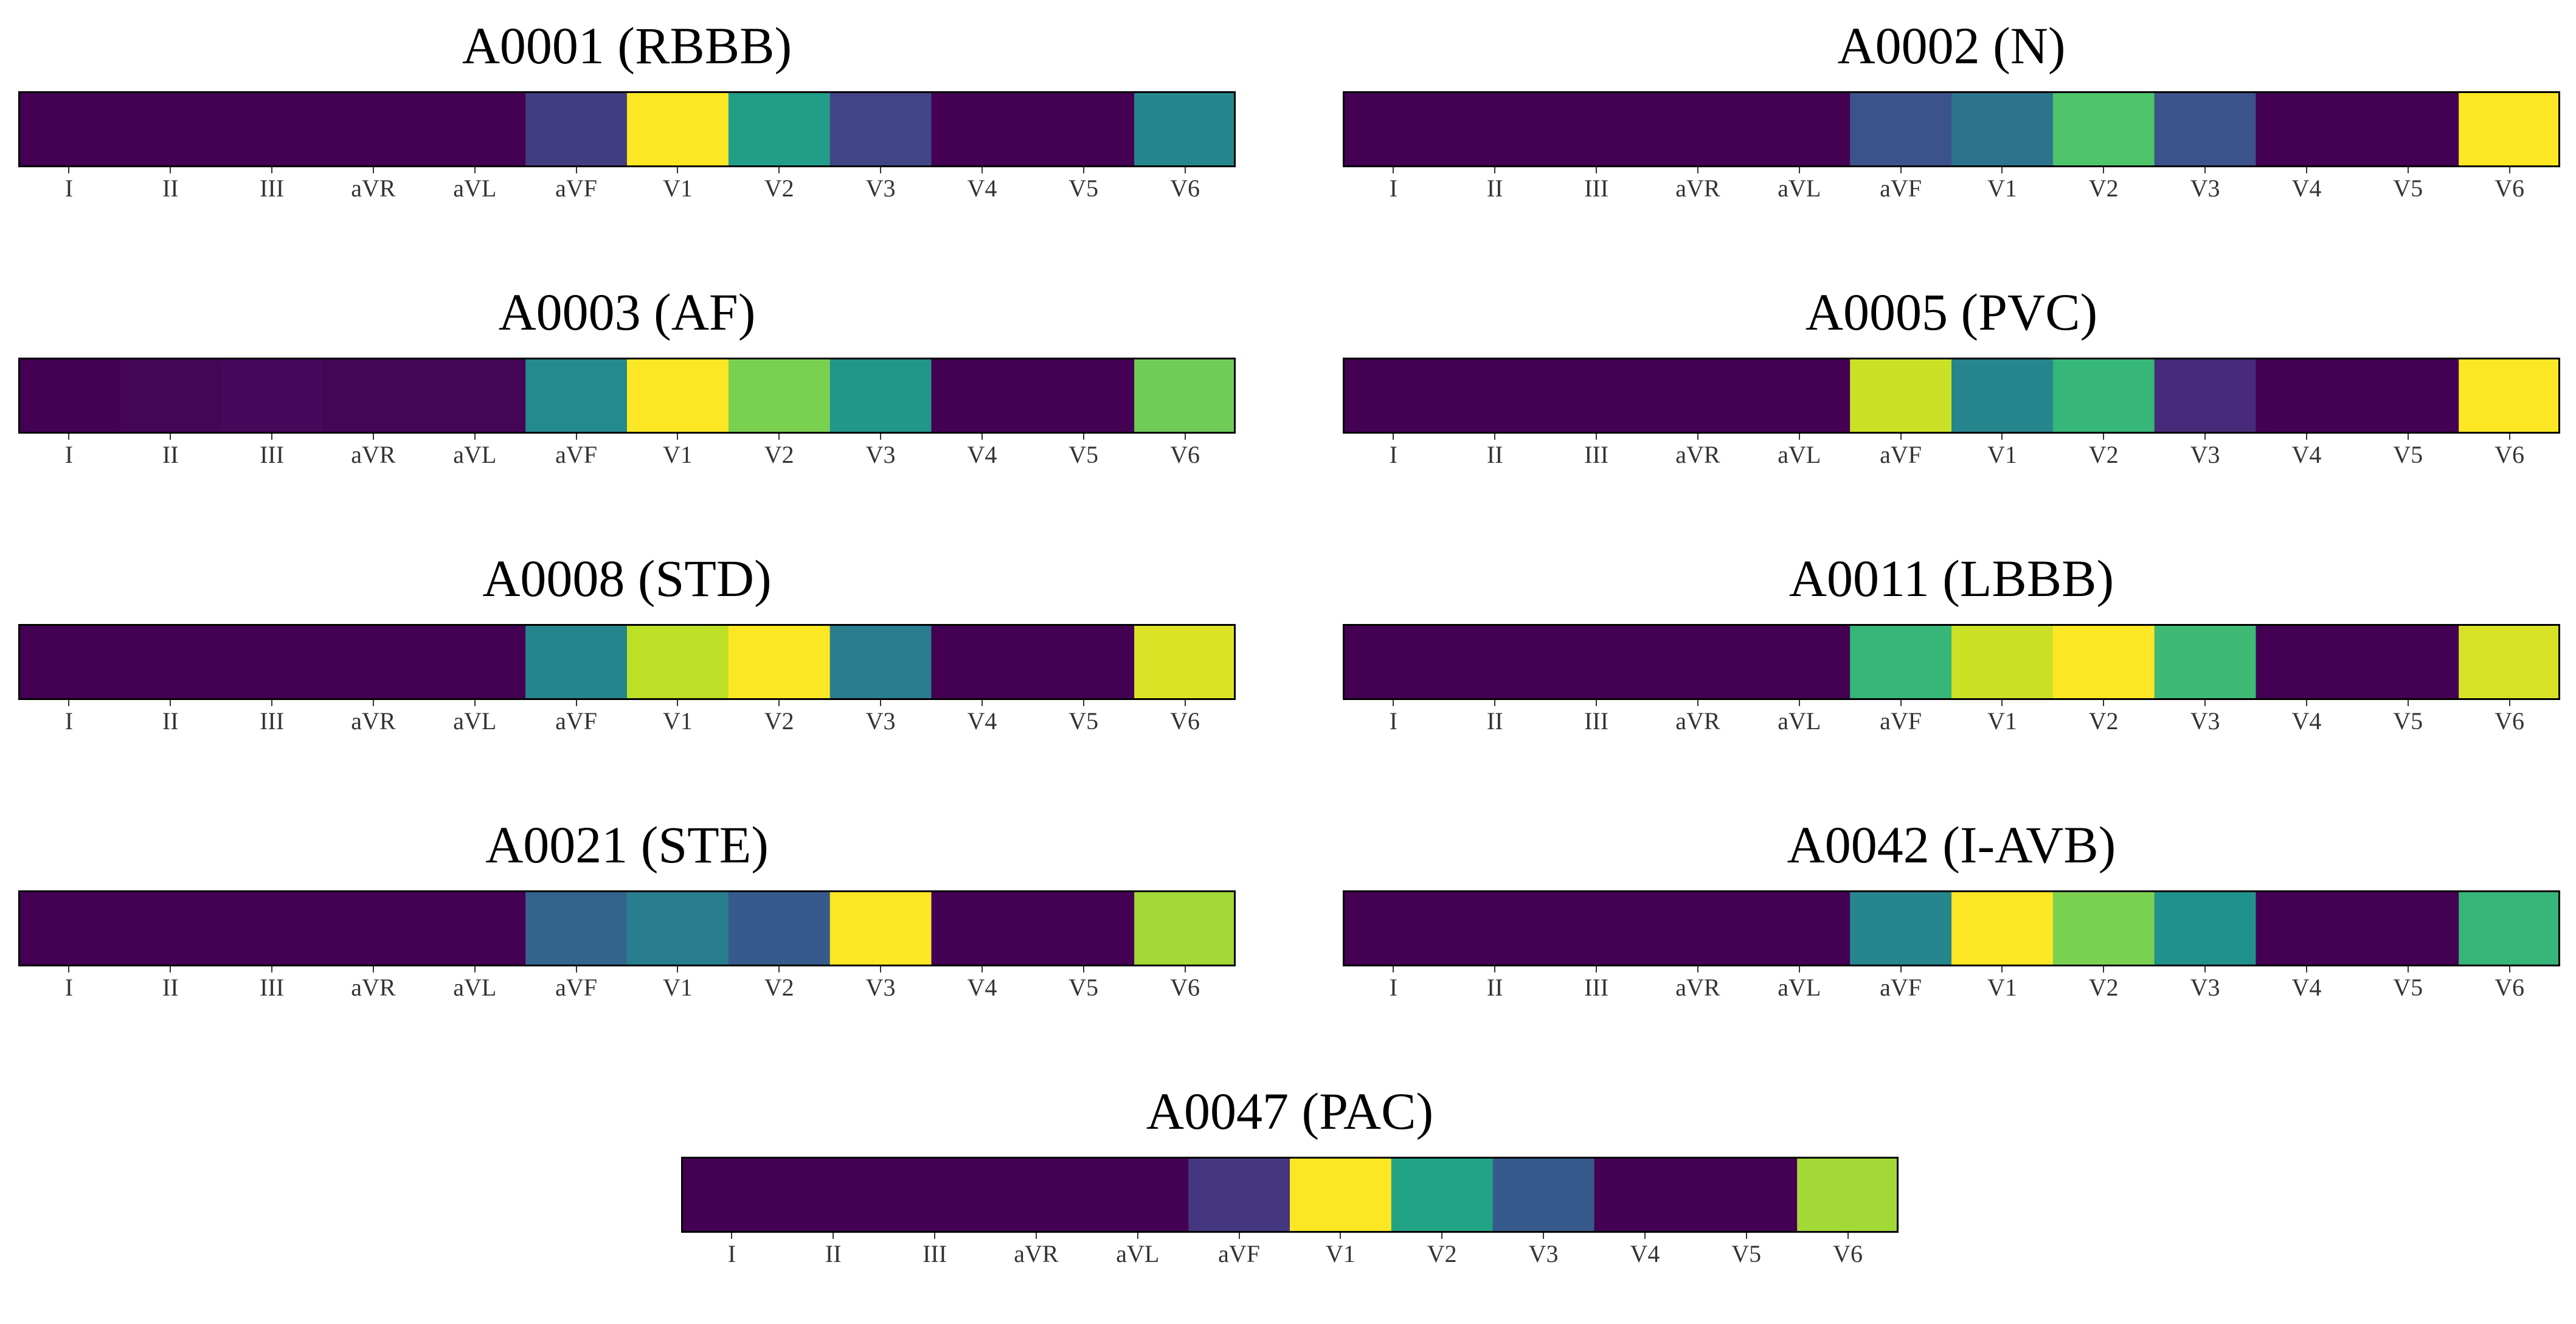 This screenshot has height=1324, width=2576. I want to click on heatmap-cell-aVF, so click(576, 396).